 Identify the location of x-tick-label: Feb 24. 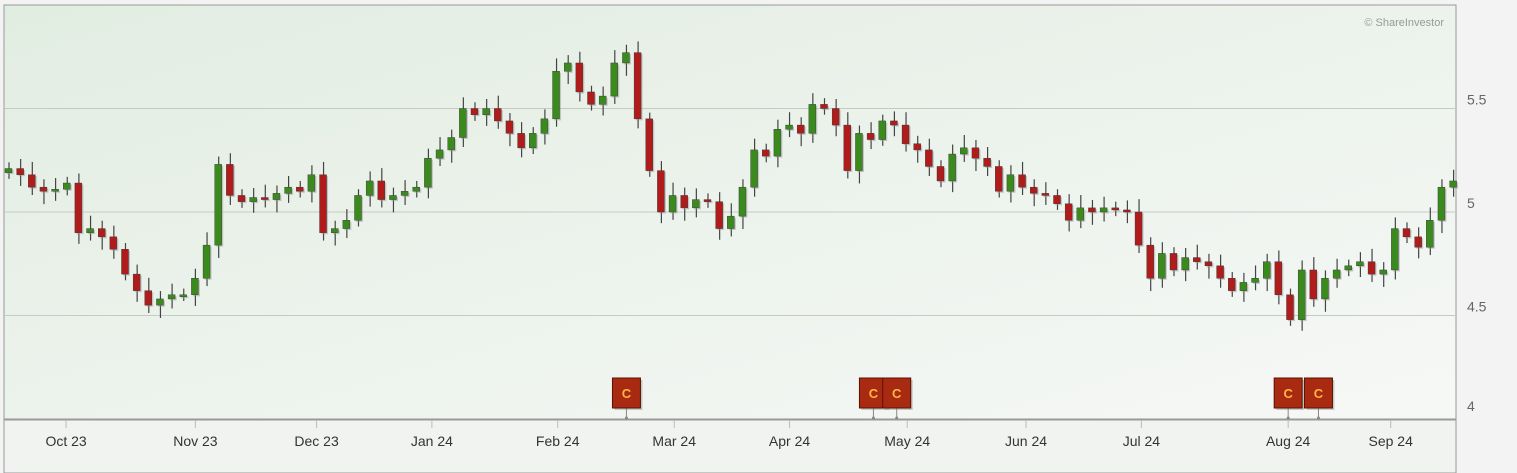
(558, 441).